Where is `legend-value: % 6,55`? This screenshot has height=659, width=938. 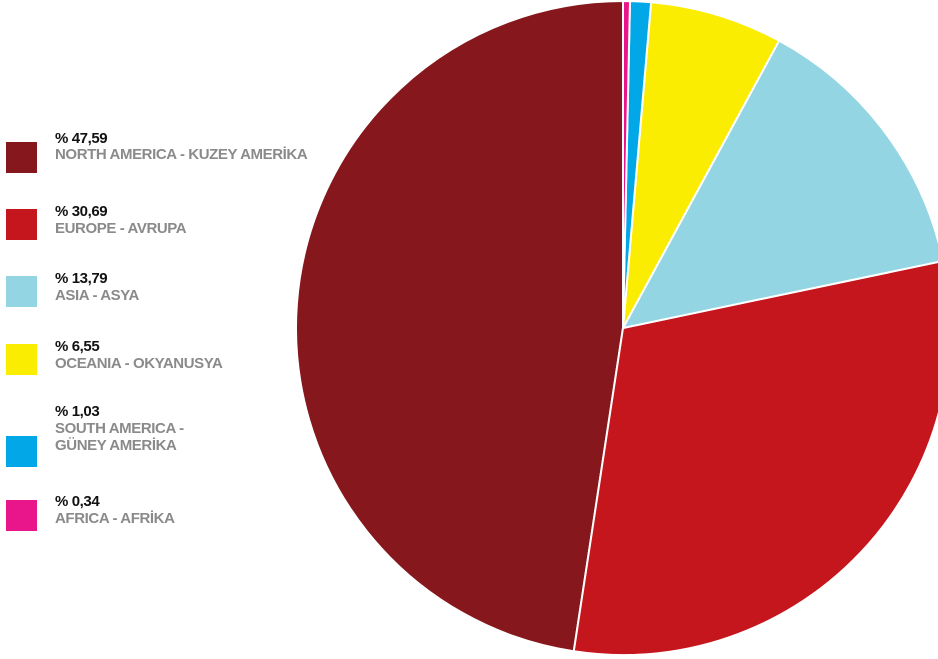
legend-value: % 6,55 is located at coordinates (77, 346).